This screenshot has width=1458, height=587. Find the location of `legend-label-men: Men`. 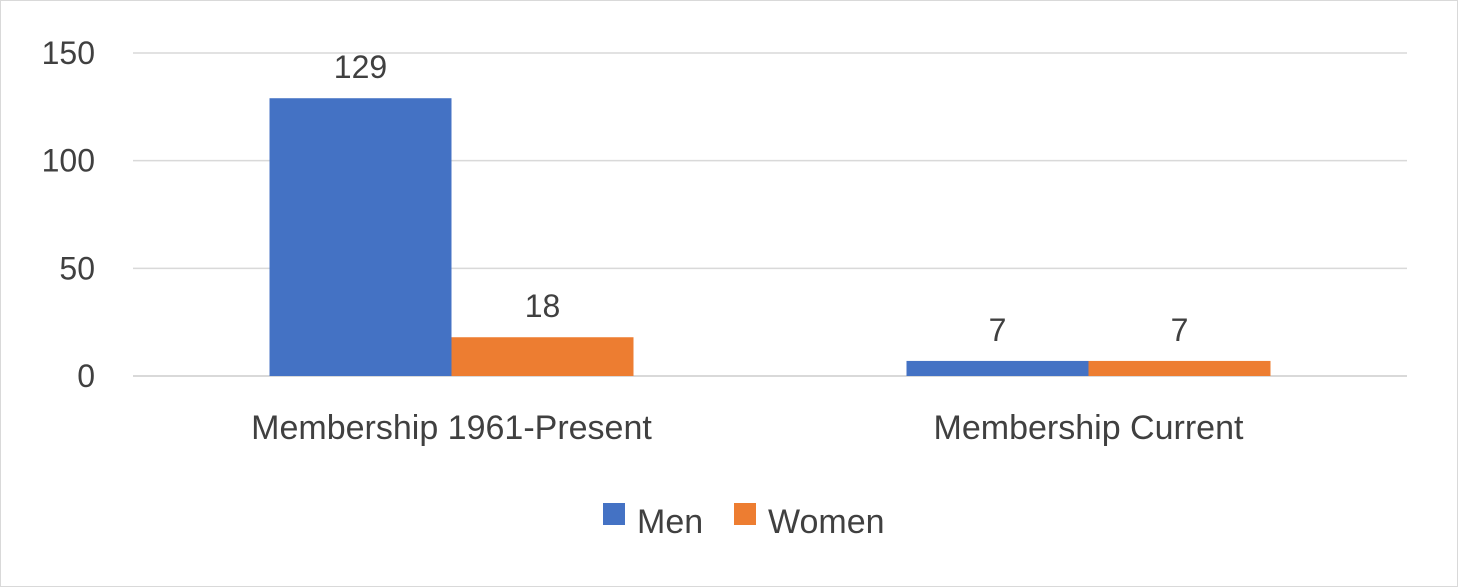

legend-label-men: Men is located at coordinates (670, 522).